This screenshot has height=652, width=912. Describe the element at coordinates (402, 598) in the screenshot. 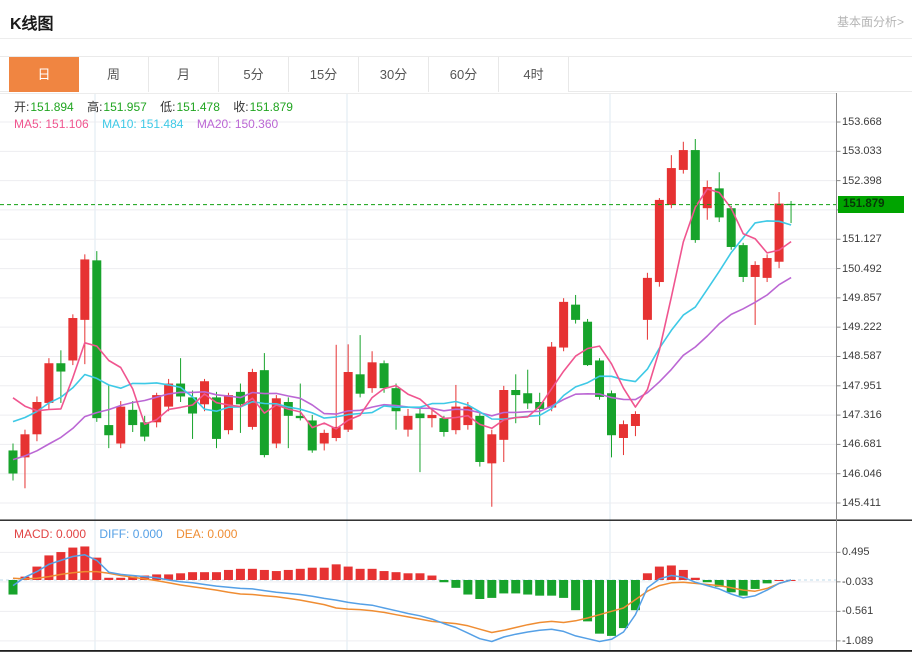

I see `diff-line` at that location.